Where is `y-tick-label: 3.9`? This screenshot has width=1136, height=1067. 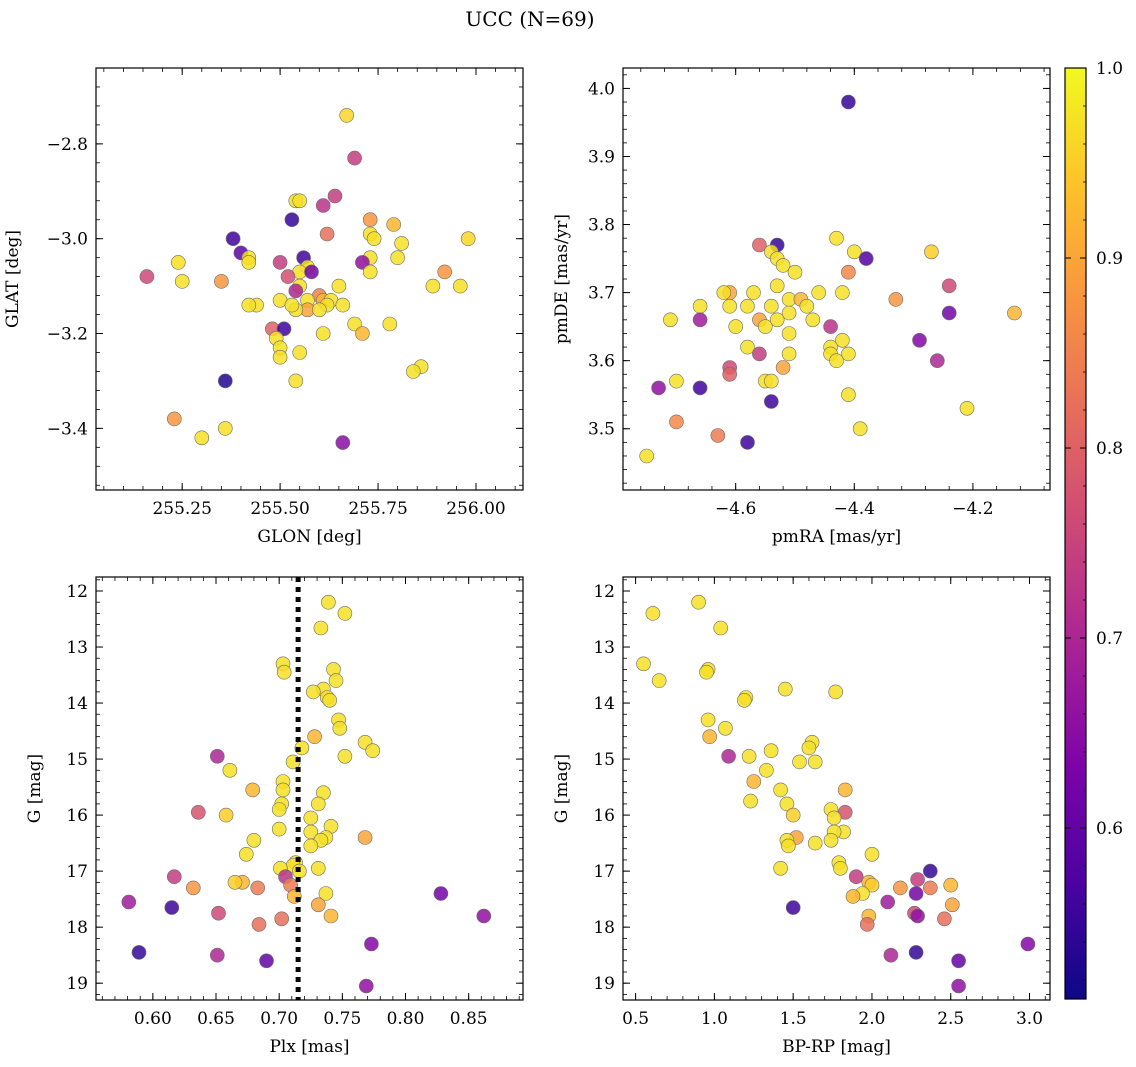
y-tick-label: 3.9 is located at coordinates (601, 157).